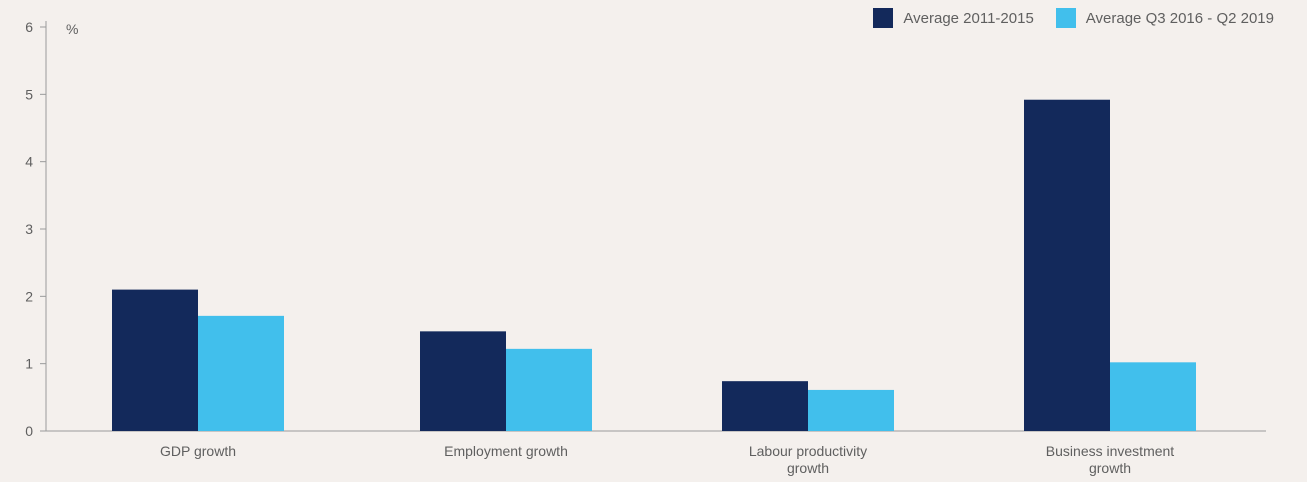  I want to click on y-tick-label-6: 6, so click(29, 27).